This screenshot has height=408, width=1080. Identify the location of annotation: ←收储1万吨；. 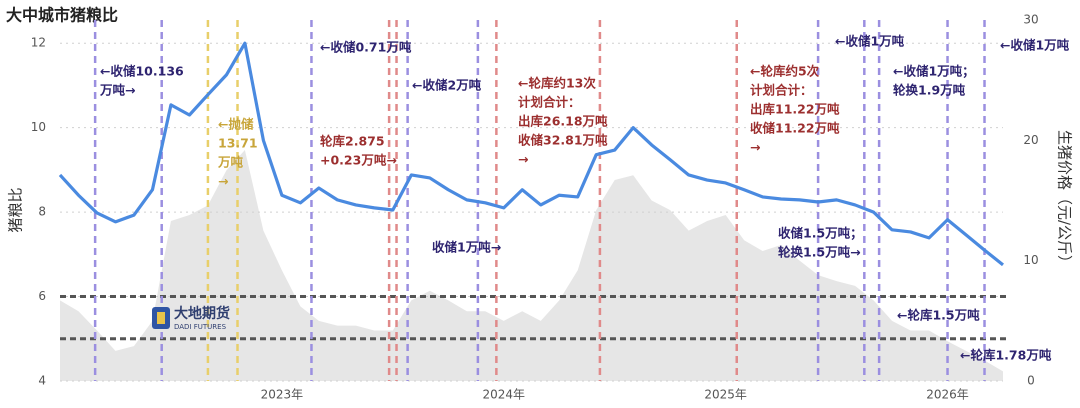
(934, 71).